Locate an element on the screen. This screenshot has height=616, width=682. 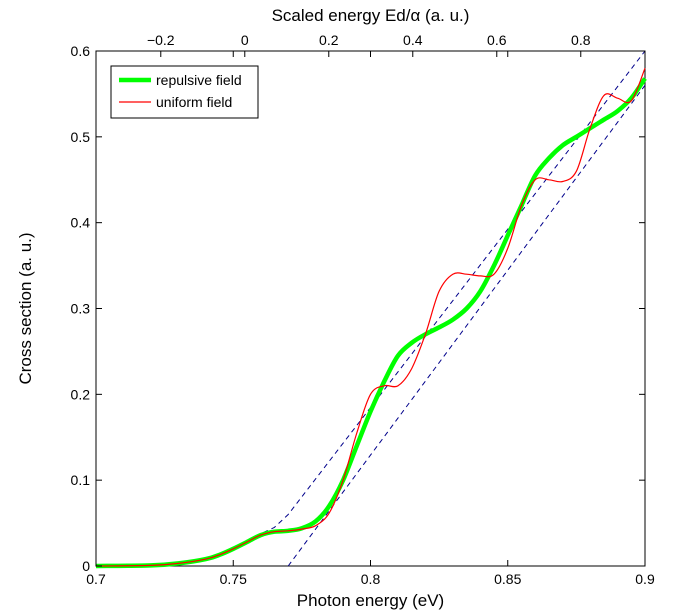
legend-label-uniform-field: uniform field is located at coordinates (194, 102).